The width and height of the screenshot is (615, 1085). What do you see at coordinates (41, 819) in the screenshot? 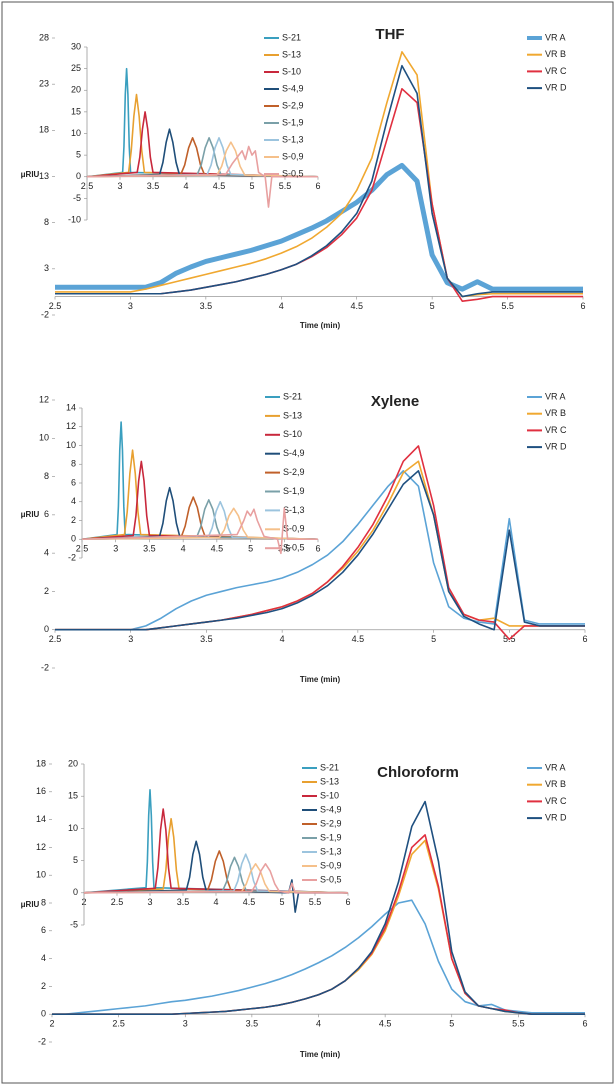
I see `y-tick-label: 14` at bounding box center [41, 819].